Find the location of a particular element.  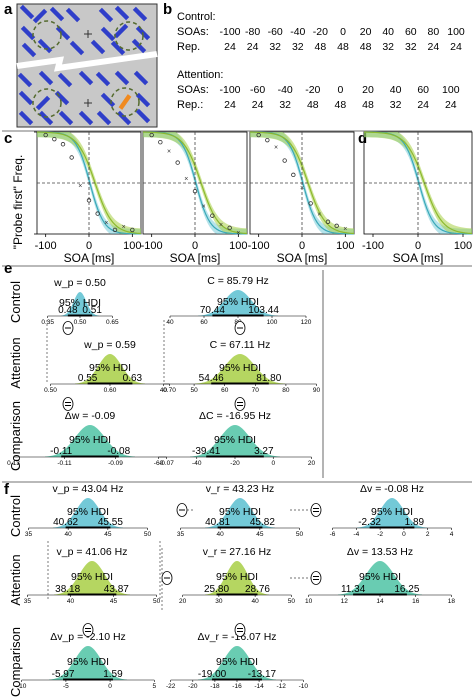

hdi-lower: 40.62 is located at coordinates (65, 522).